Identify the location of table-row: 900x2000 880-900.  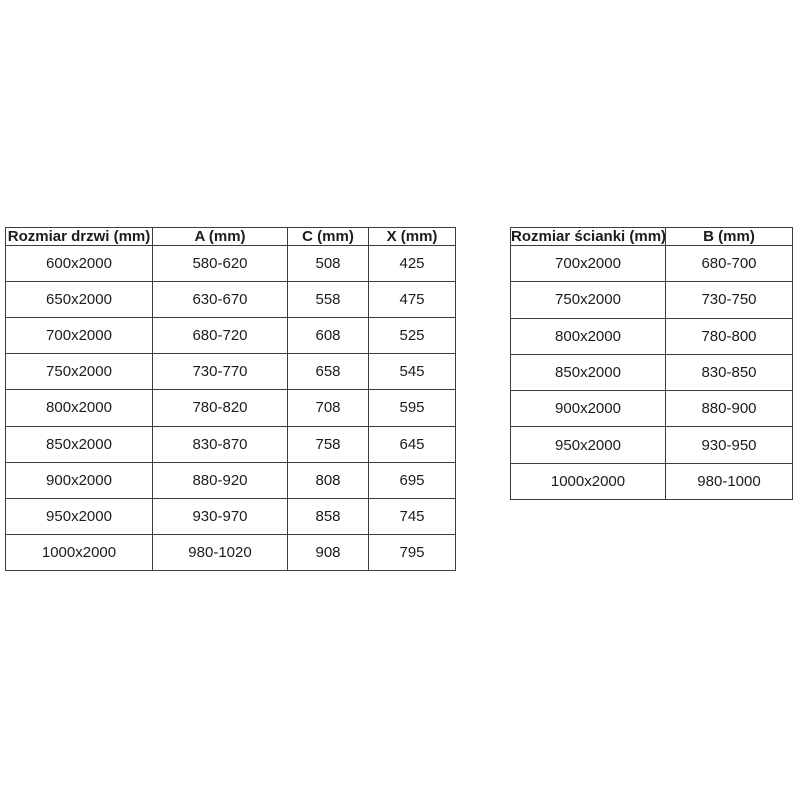
(651, 409).